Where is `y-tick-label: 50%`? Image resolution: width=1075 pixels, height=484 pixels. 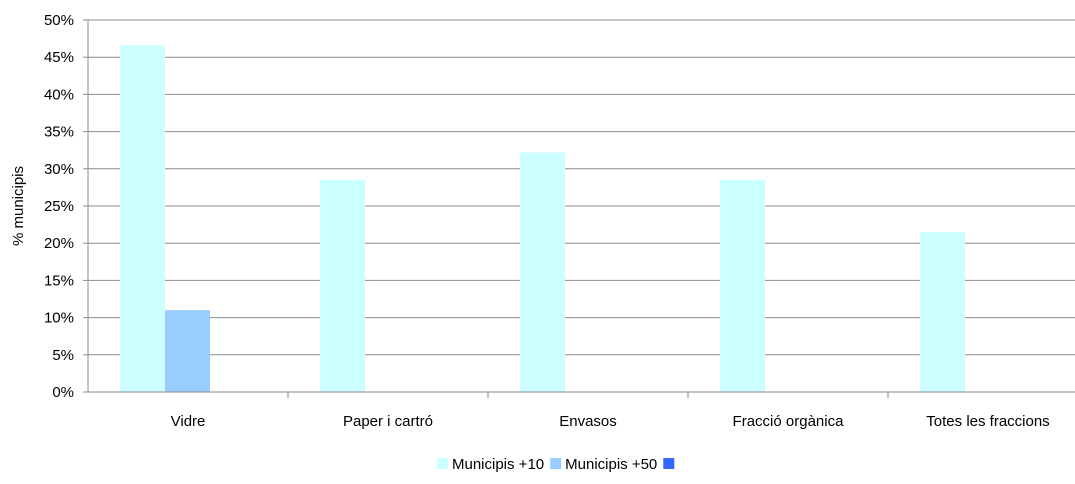
y-tick-label: 50% is located at coordinates (59, 20).